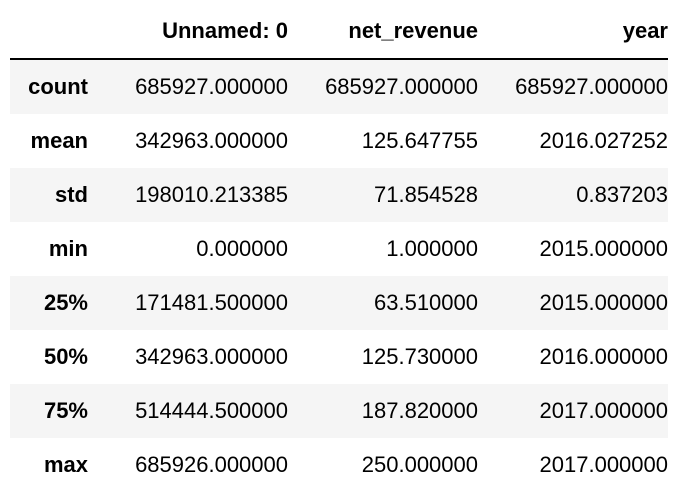 The height and width of the screenshot is (500, 680). I want to click on table-row: max 685926.000000 250.000000 2017.000000, so click(339, 465).